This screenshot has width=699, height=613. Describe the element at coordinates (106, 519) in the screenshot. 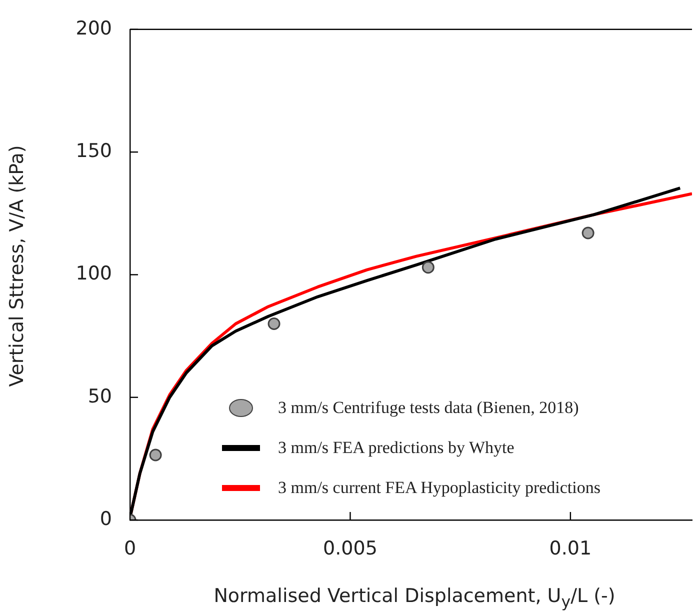

I see `y-tick-label: 0` at that location.